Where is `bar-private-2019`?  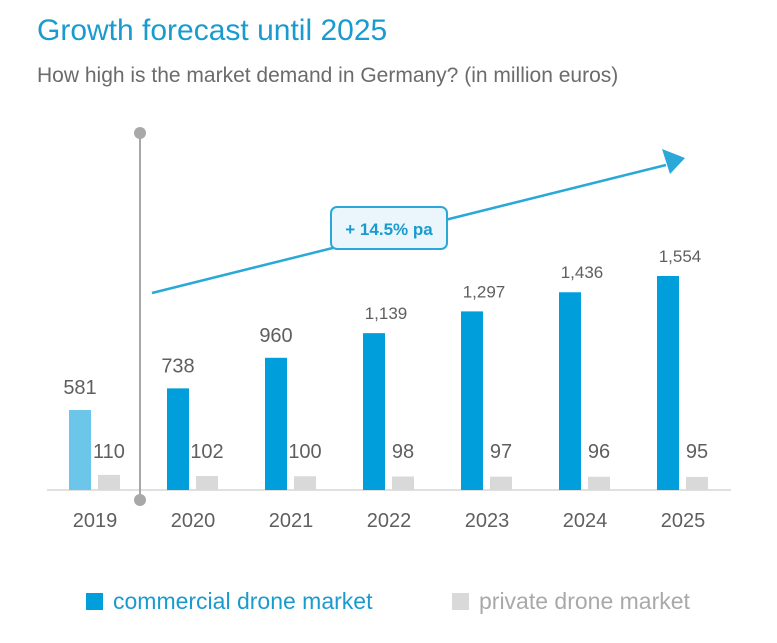 bar-private-2019 is located at coordinates (109, 482).